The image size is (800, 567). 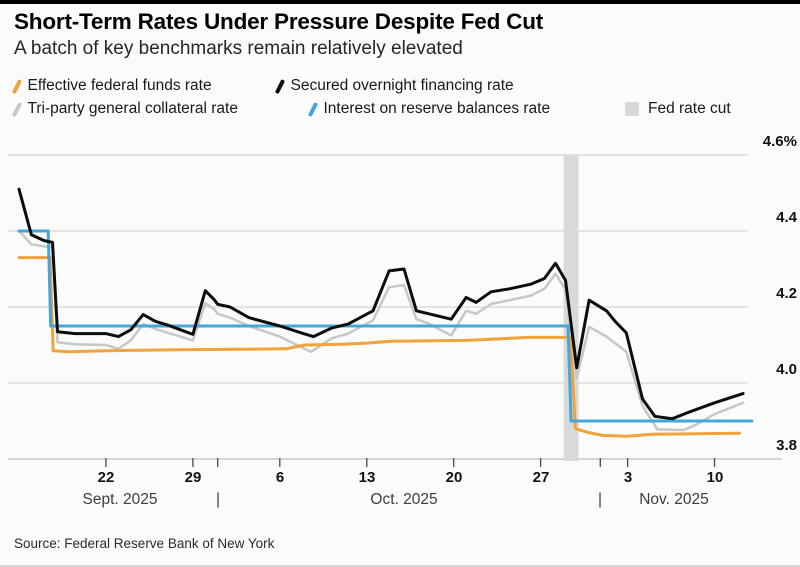 What do you see at coordinates (400, 2) in the screenshot?
I see `top-accent-bar` at bounding box center [400, 2].